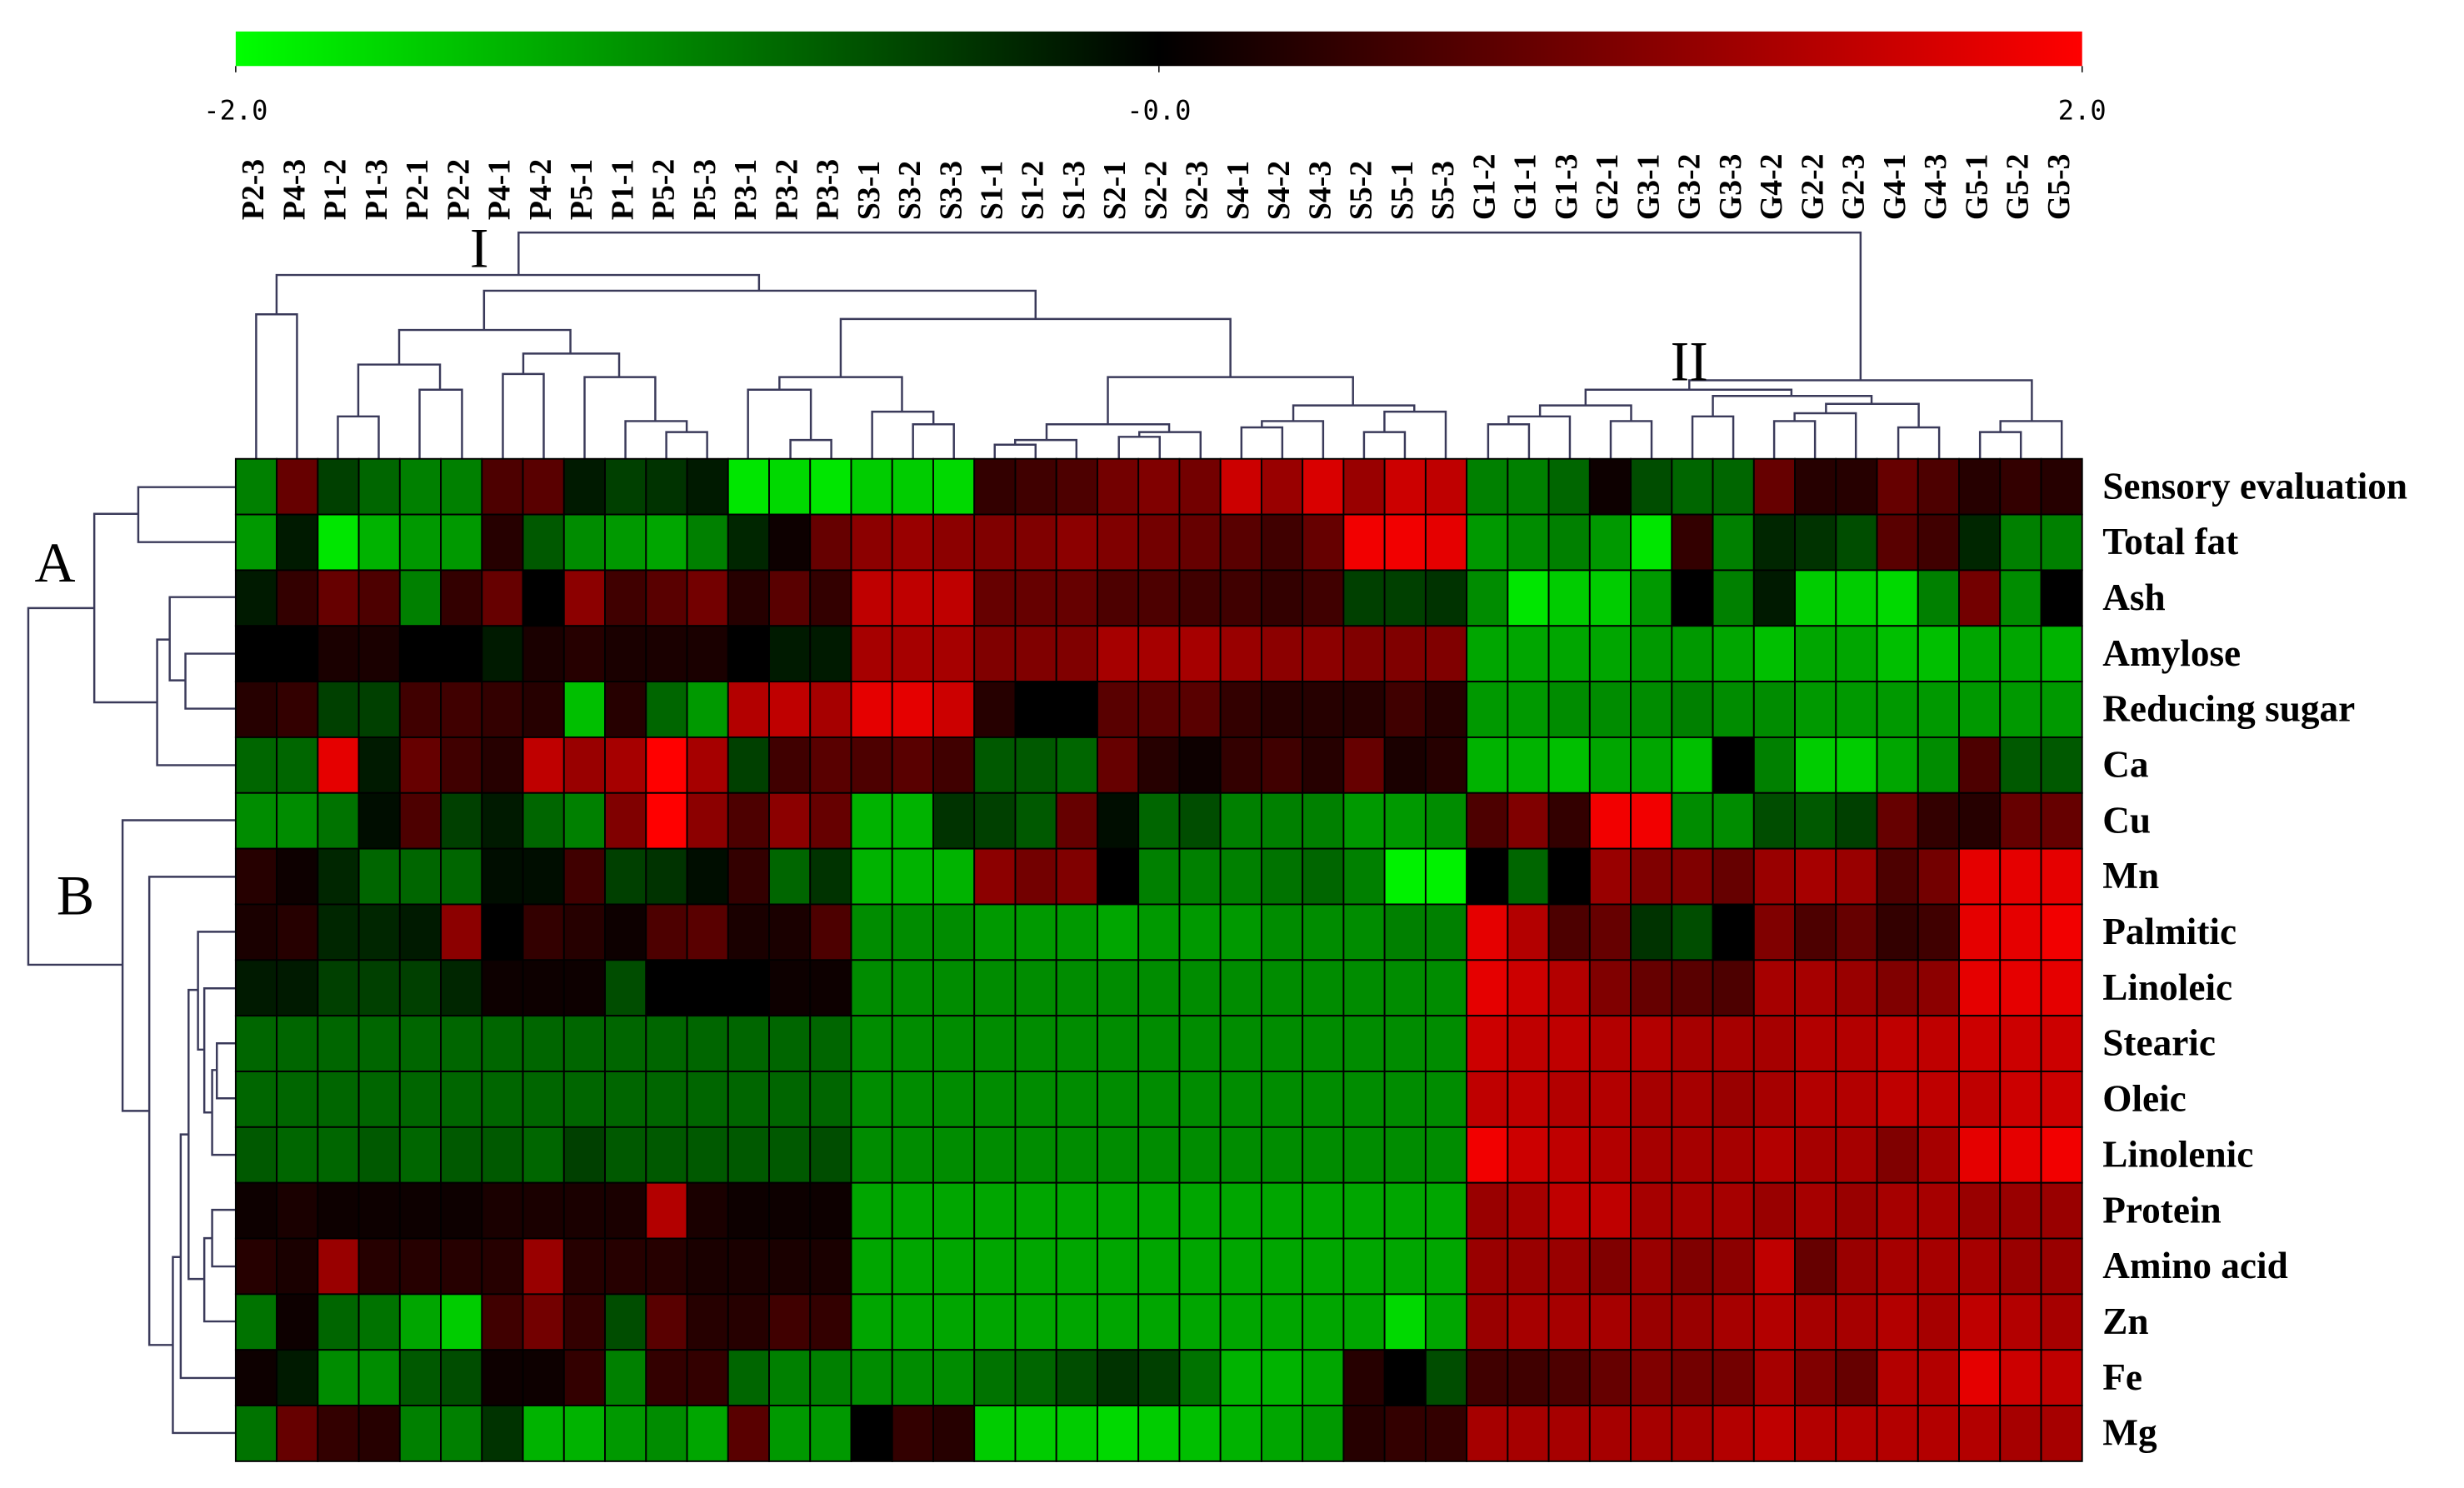 Image resolution: width=2464 pixels, height=1488 pixels. I want to click on column-dendrogram, so click(1159, 345).